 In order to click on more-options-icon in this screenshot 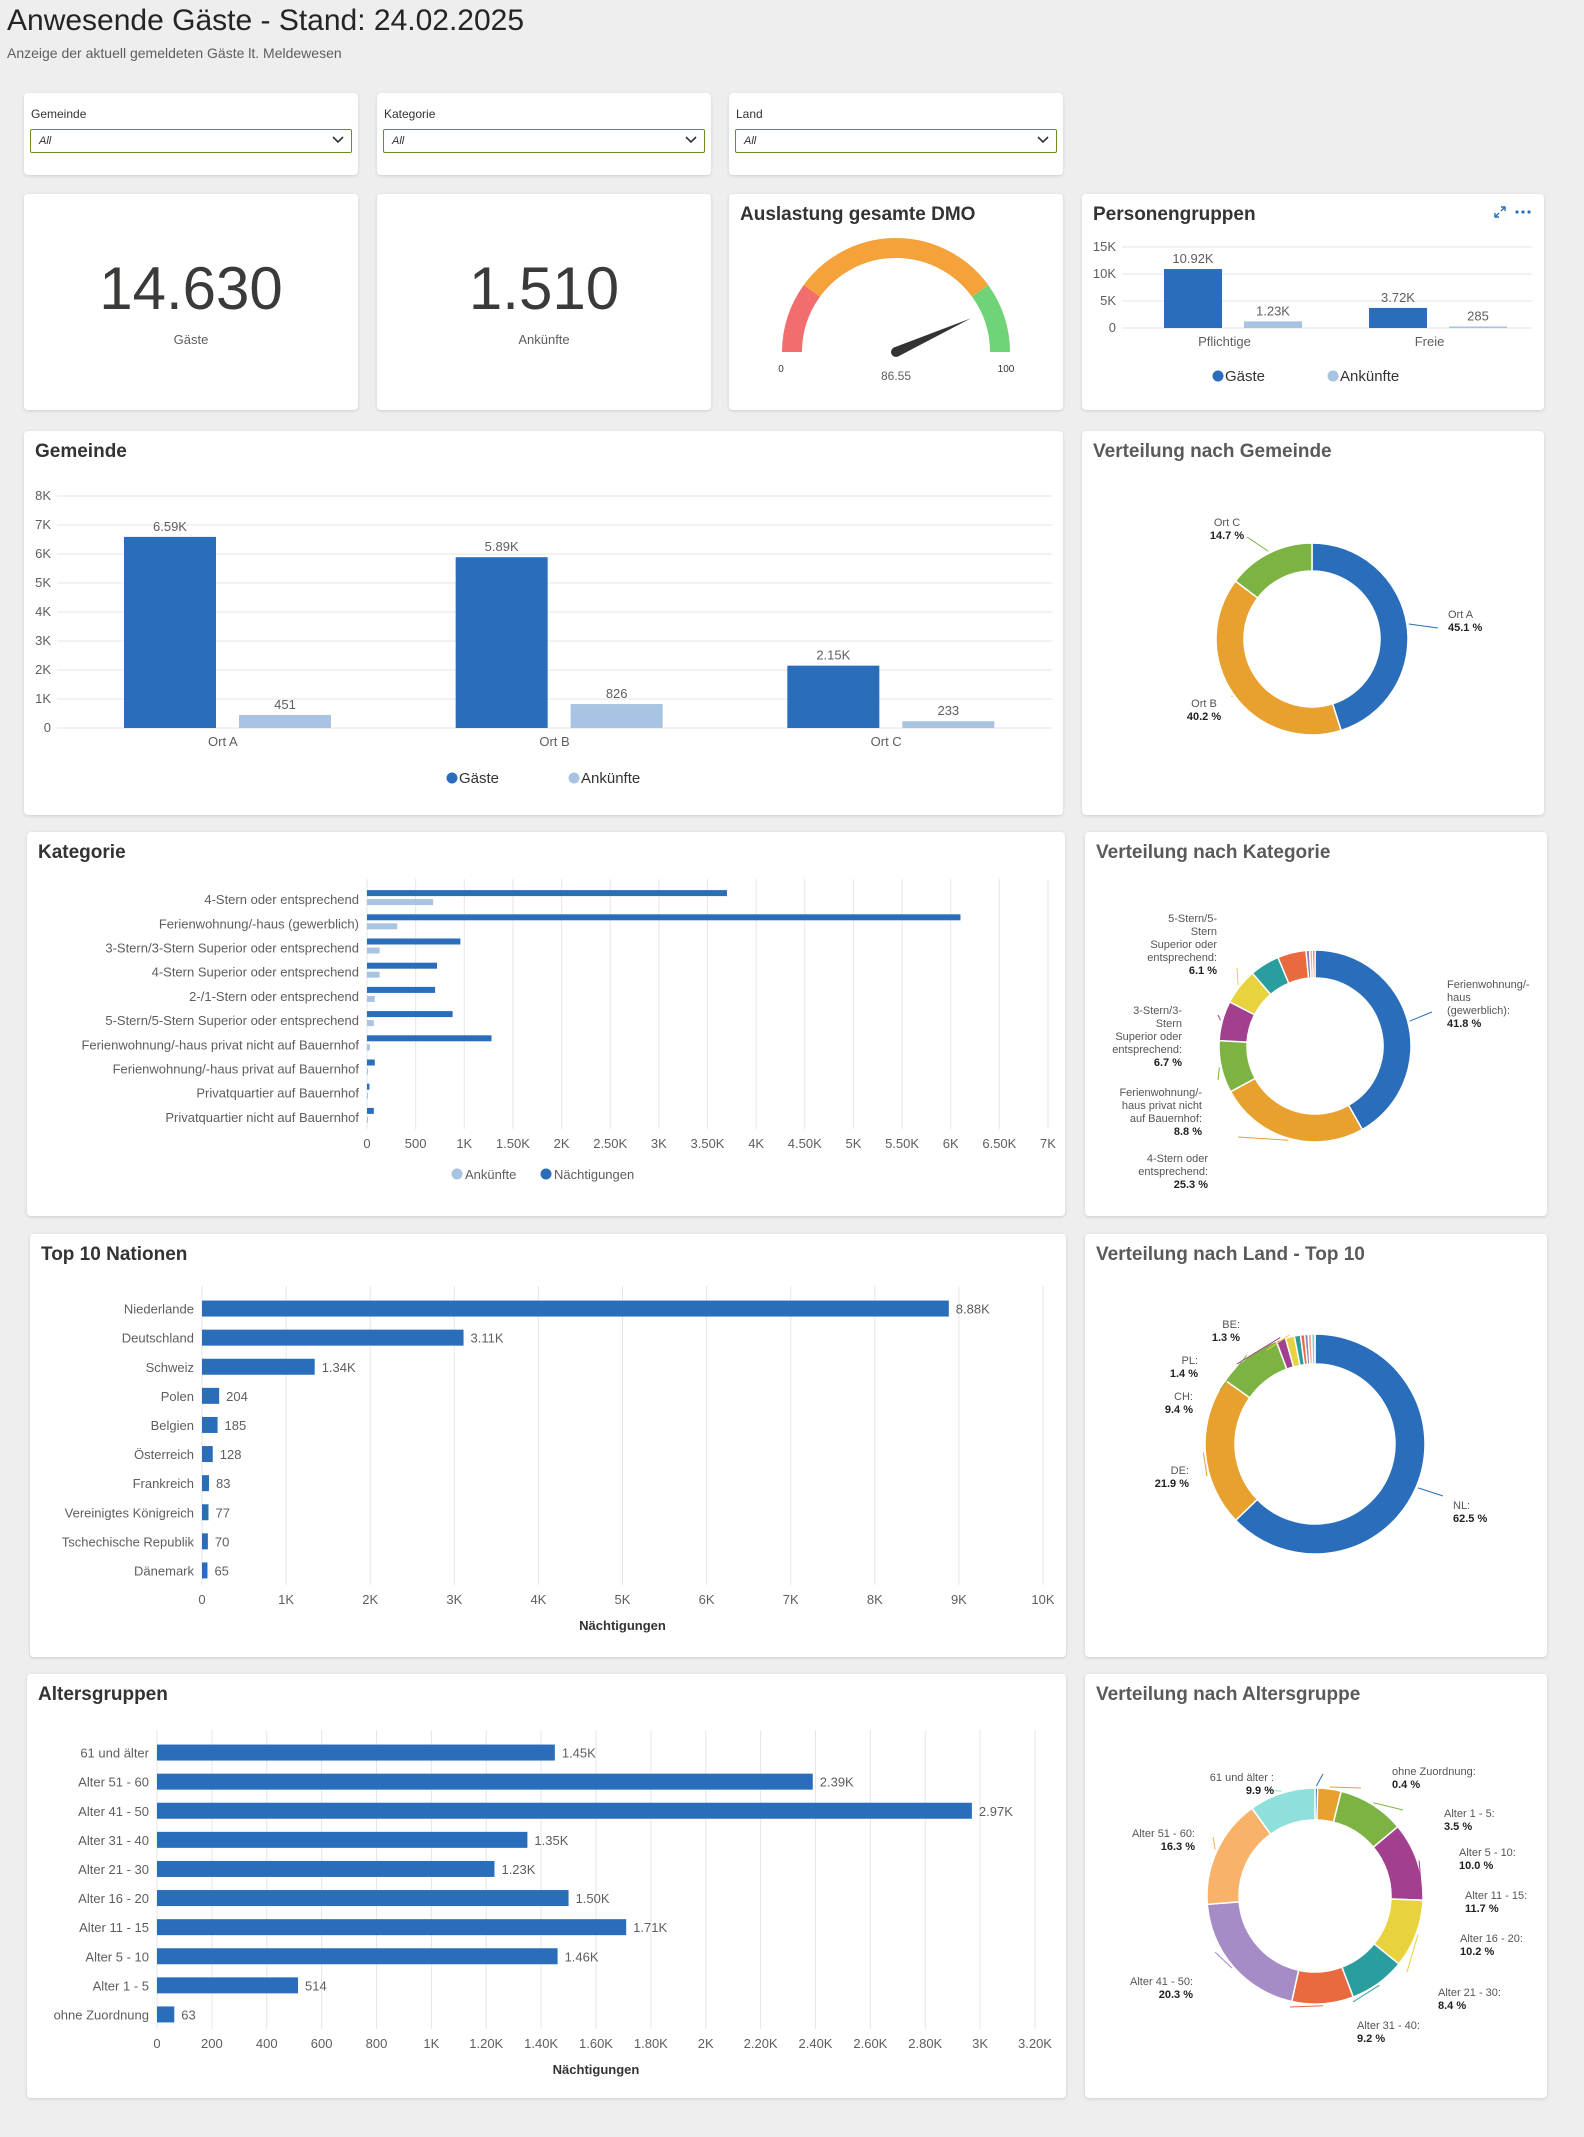, I will do `click(1523, 212)`.